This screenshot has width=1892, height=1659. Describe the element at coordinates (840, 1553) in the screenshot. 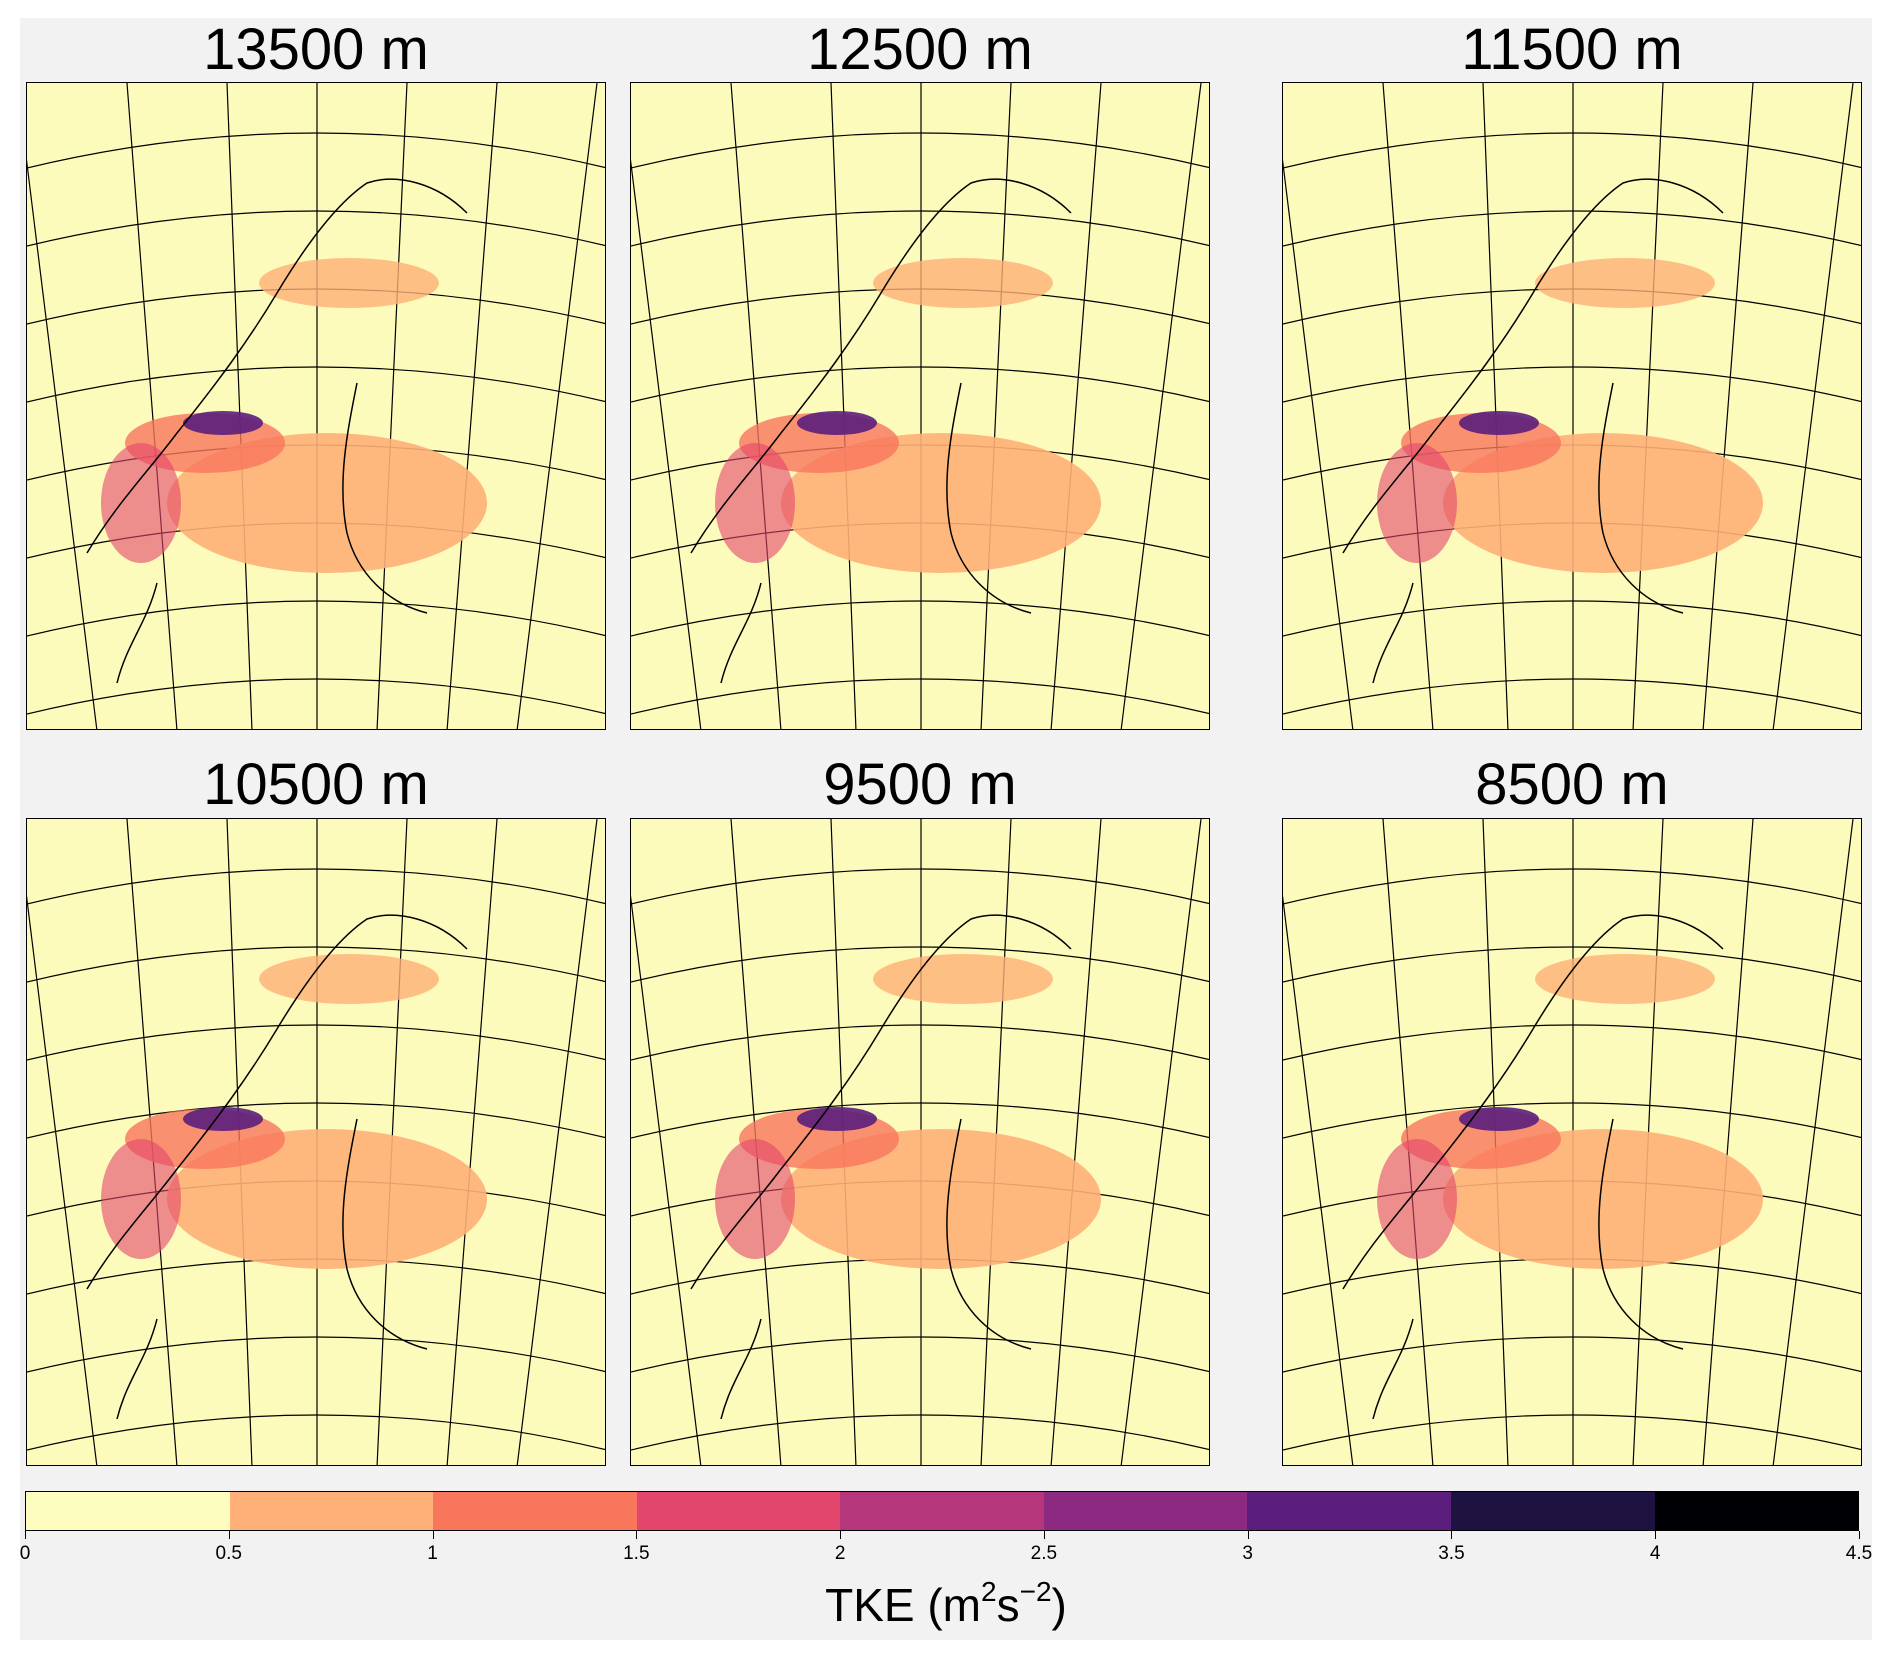

I see `colorbar-tick-label: 2` at that location.